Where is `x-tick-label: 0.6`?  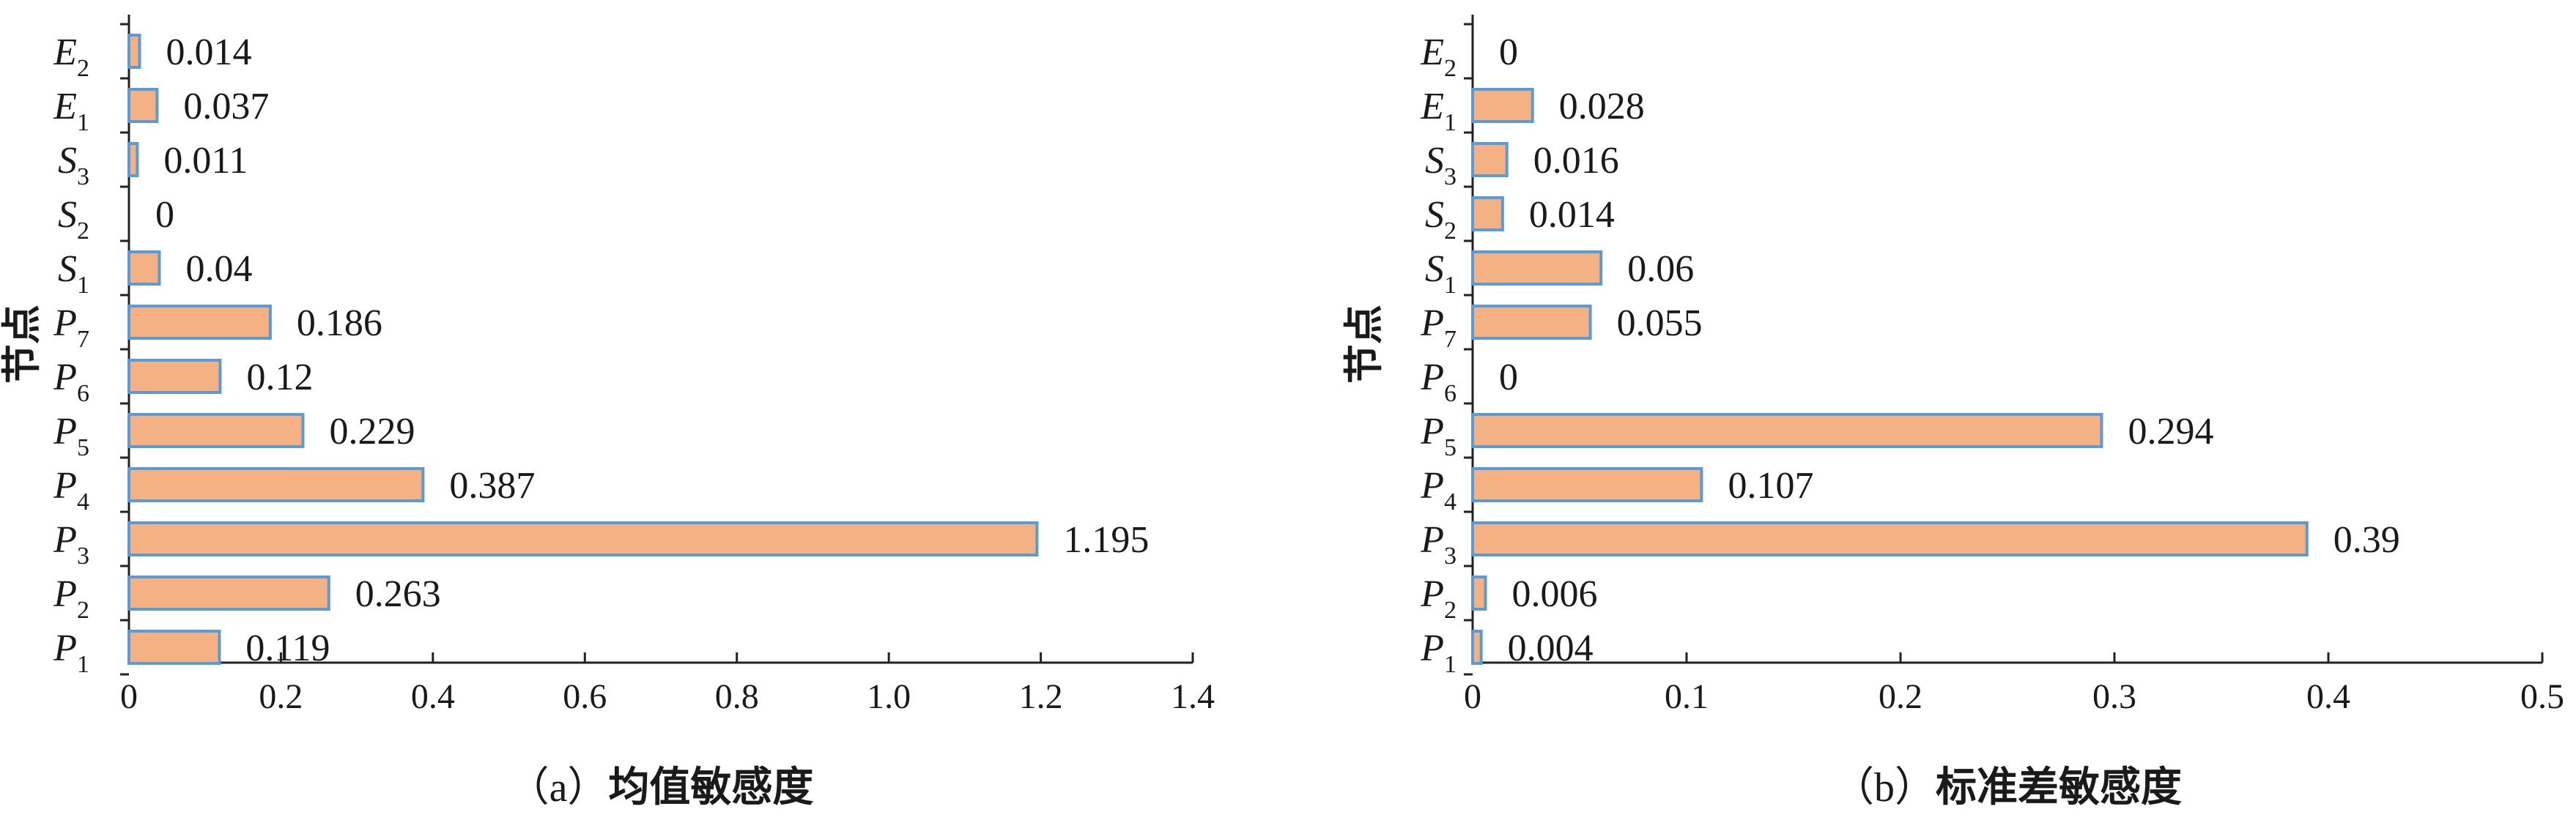 x-tick-label: 0.6 is located at coordinates (585, 696).